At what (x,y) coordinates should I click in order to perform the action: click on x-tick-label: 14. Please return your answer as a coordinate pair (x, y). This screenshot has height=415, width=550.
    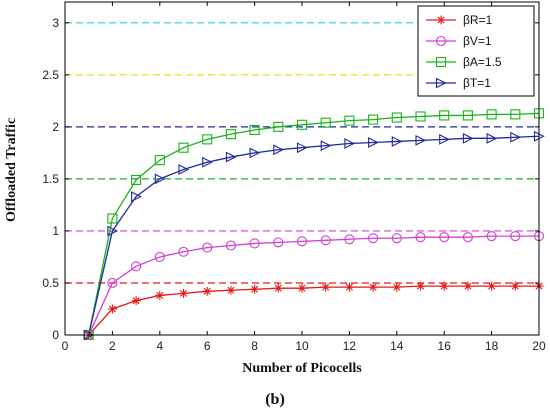
    Looking at the image, I should click on (397, 346).